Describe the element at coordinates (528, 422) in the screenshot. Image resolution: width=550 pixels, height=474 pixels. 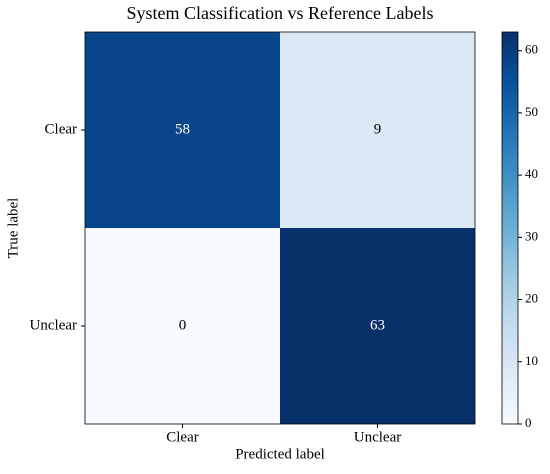
I see `colorbar-tick-label: 0` at that location.